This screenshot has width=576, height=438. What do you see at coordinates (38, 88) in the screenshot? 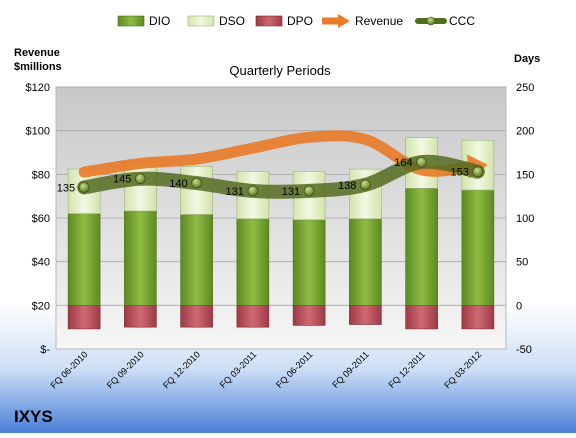
I see `left-tick-label: $120` at bounding box center [38, 88].